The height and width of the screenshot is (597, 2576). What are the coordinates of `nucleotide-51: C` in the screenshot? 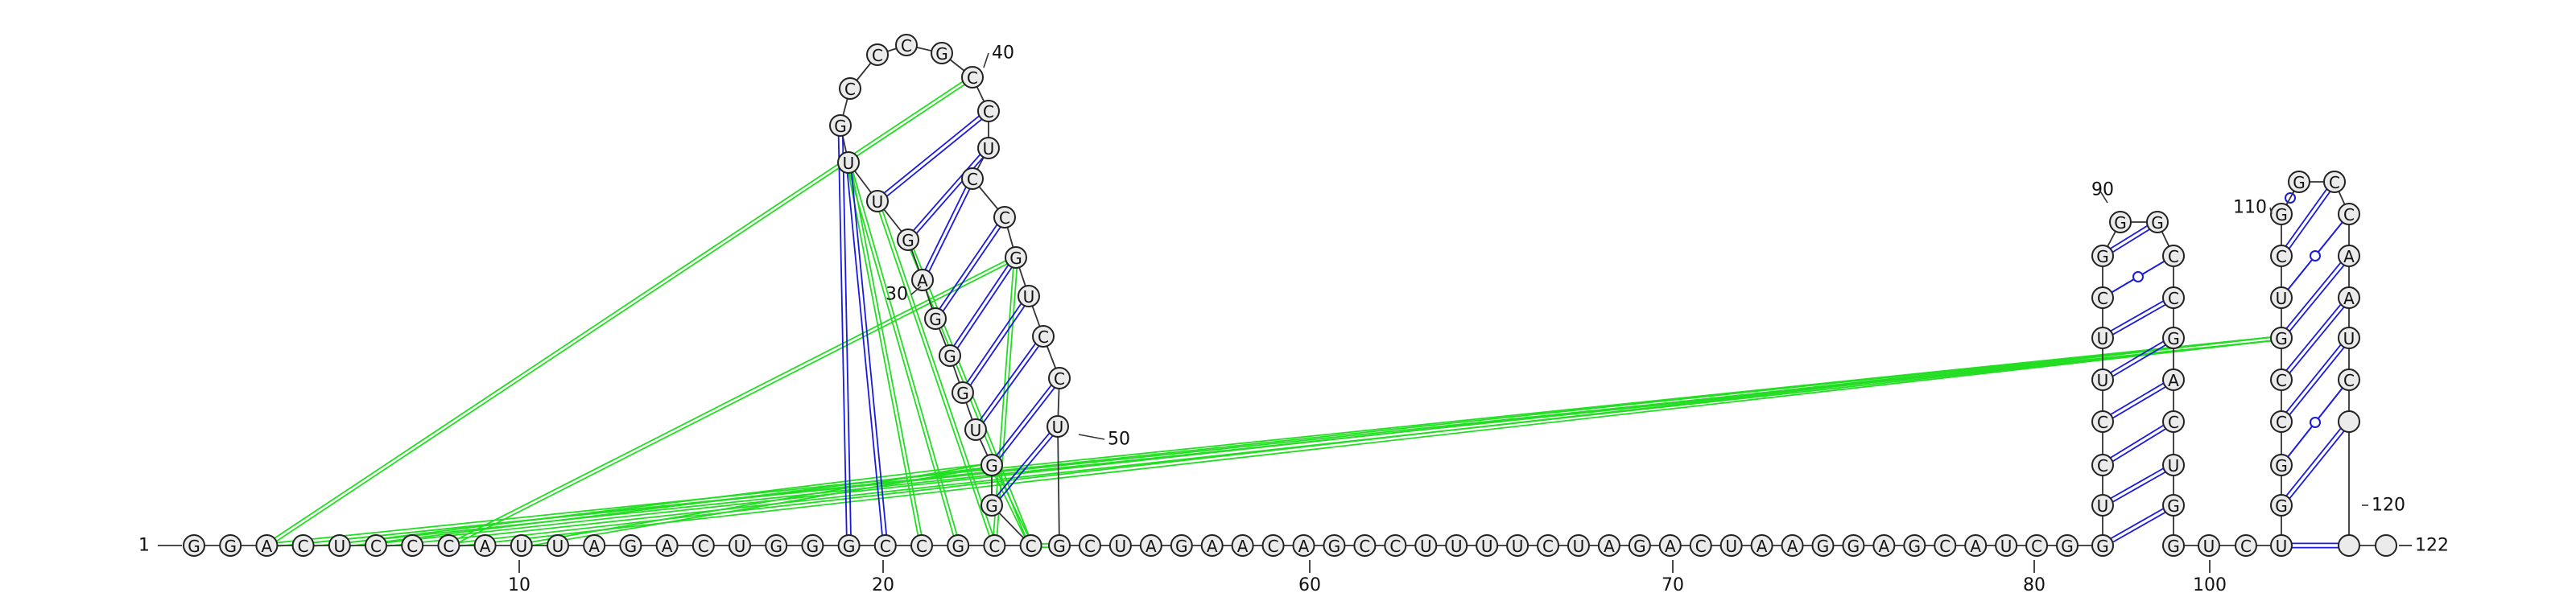 It's located at (1089, 545).